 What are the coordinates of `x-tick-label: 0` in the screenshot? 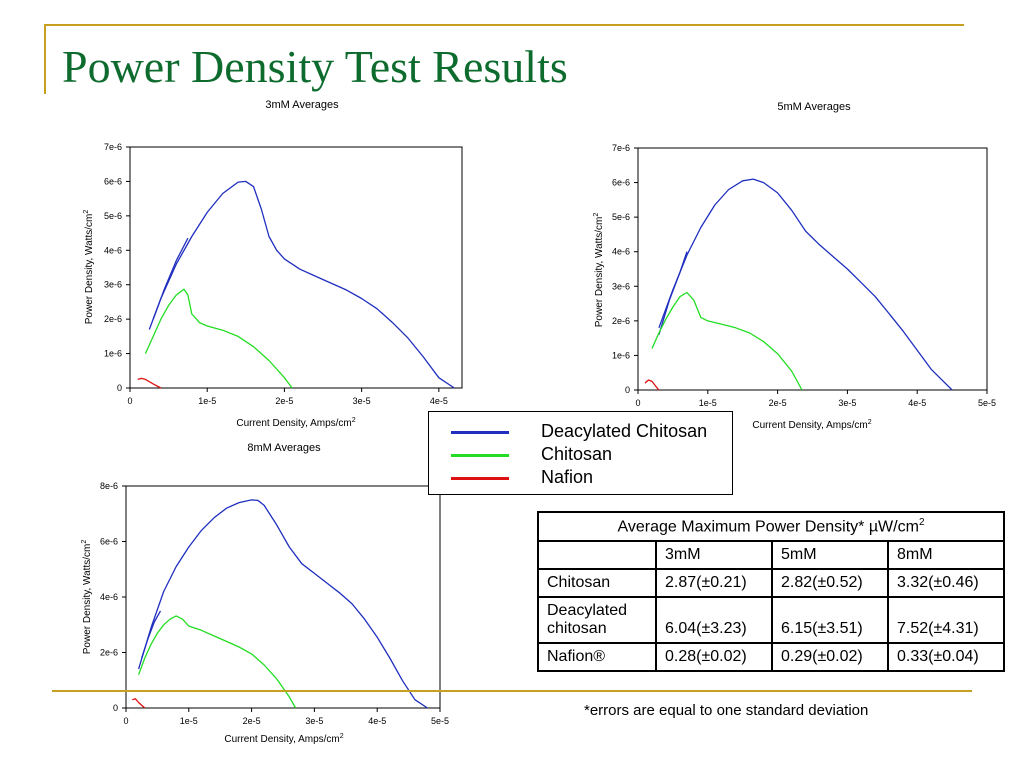 It's located at (129, 401).